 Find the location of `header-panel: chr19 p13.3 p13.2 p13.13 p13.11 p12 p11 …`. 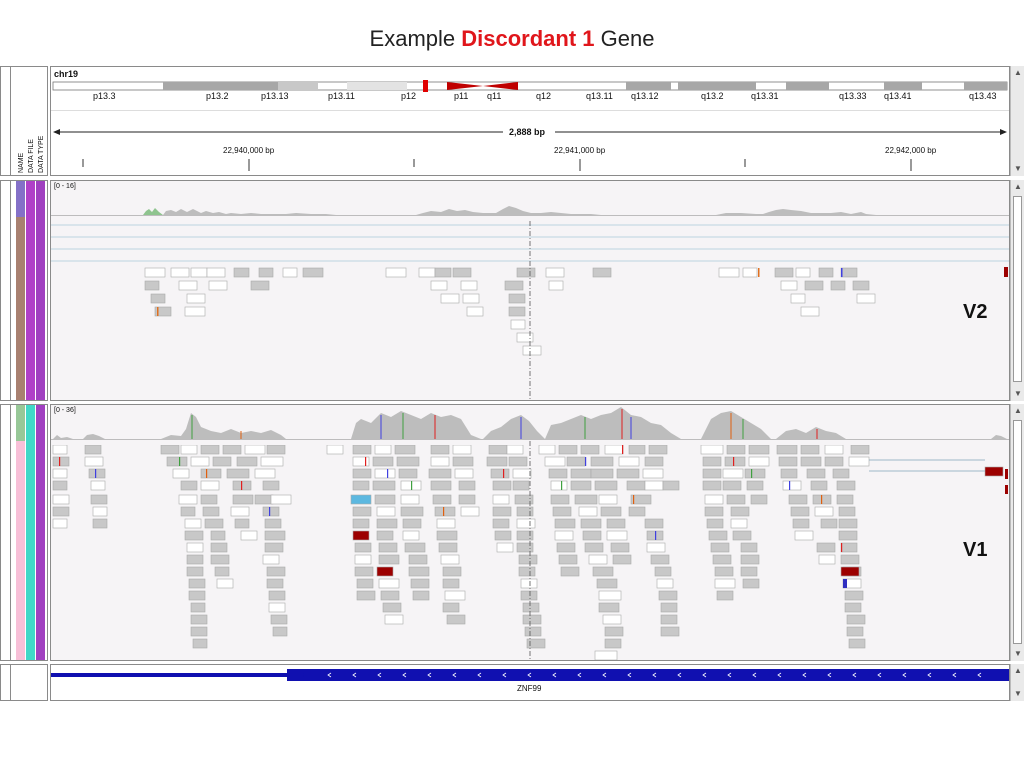

header-panel: chr19 p13.3 p13.2 p13.13 p13.11 p12 p11 … is located at coordinates (530, 121).